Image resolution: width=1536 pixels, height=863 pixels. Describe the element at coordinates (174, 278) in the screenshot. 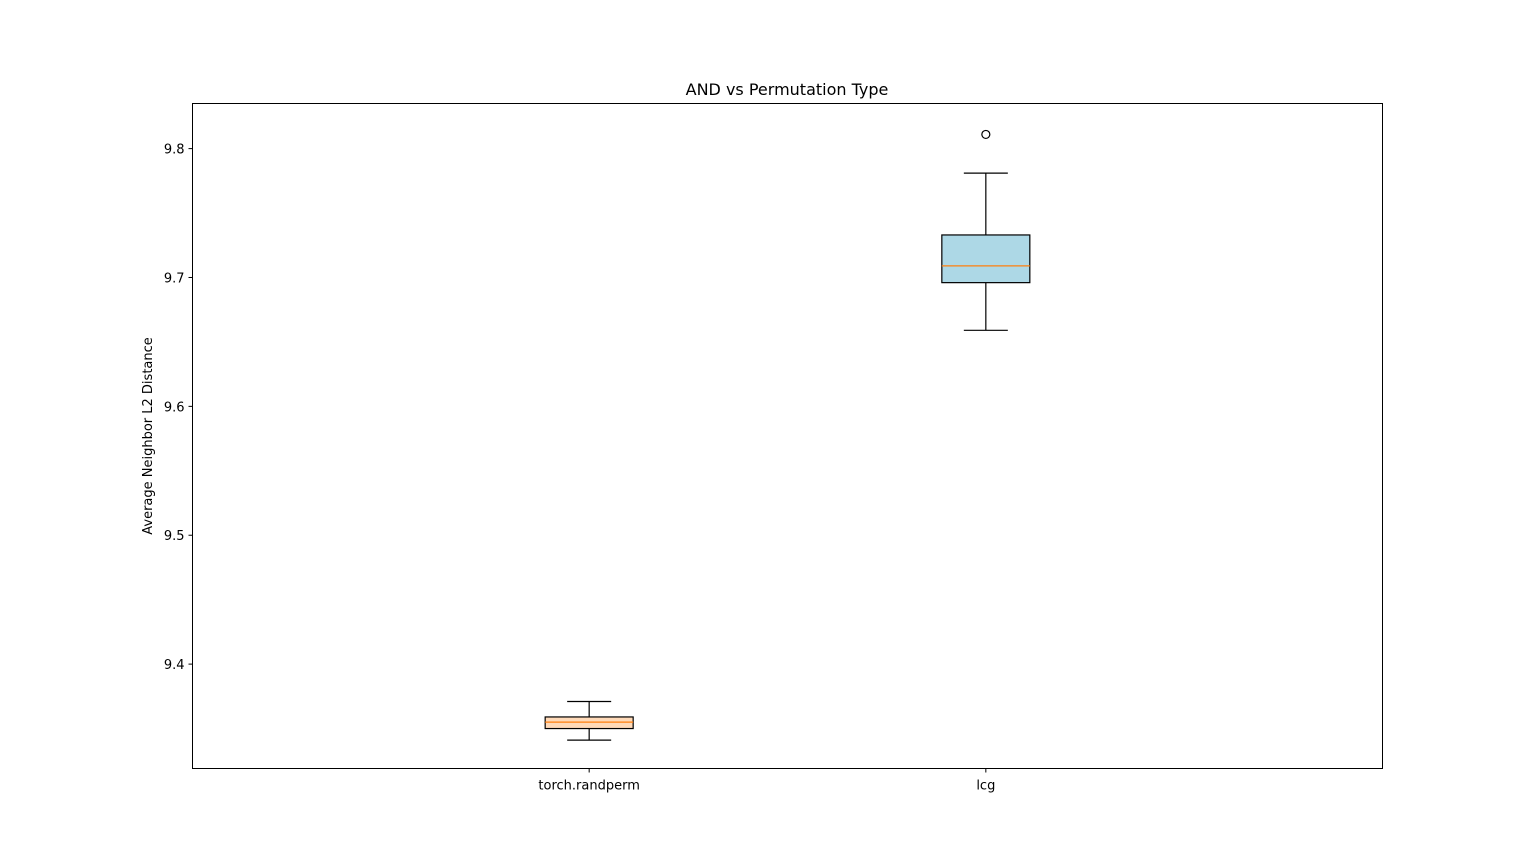

I see `y-tick-label: 9.7` at that location.